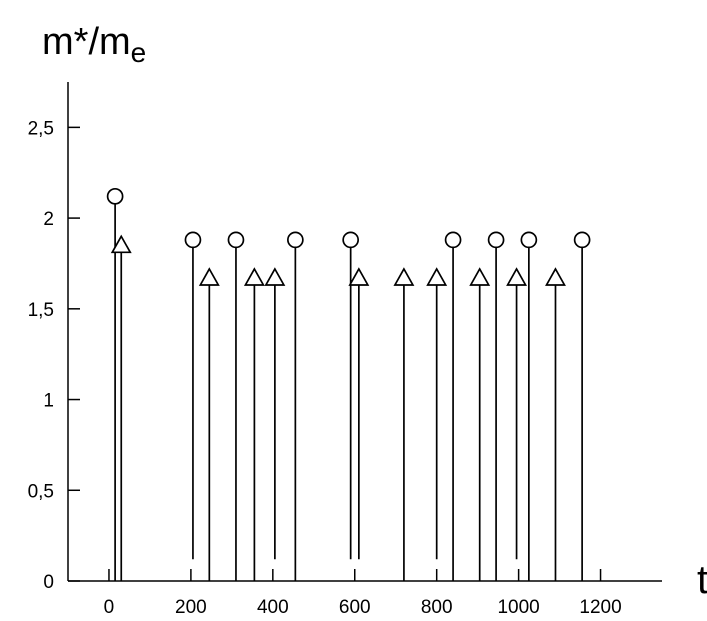  I want to click on y-tick-label: 1, so click(48, 401).